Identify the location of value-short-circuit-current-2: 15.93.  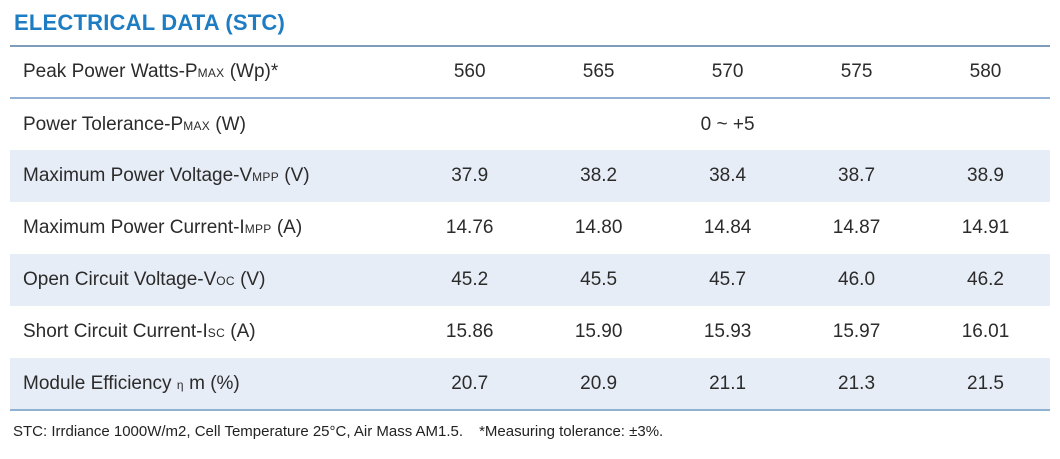
(727, 331).